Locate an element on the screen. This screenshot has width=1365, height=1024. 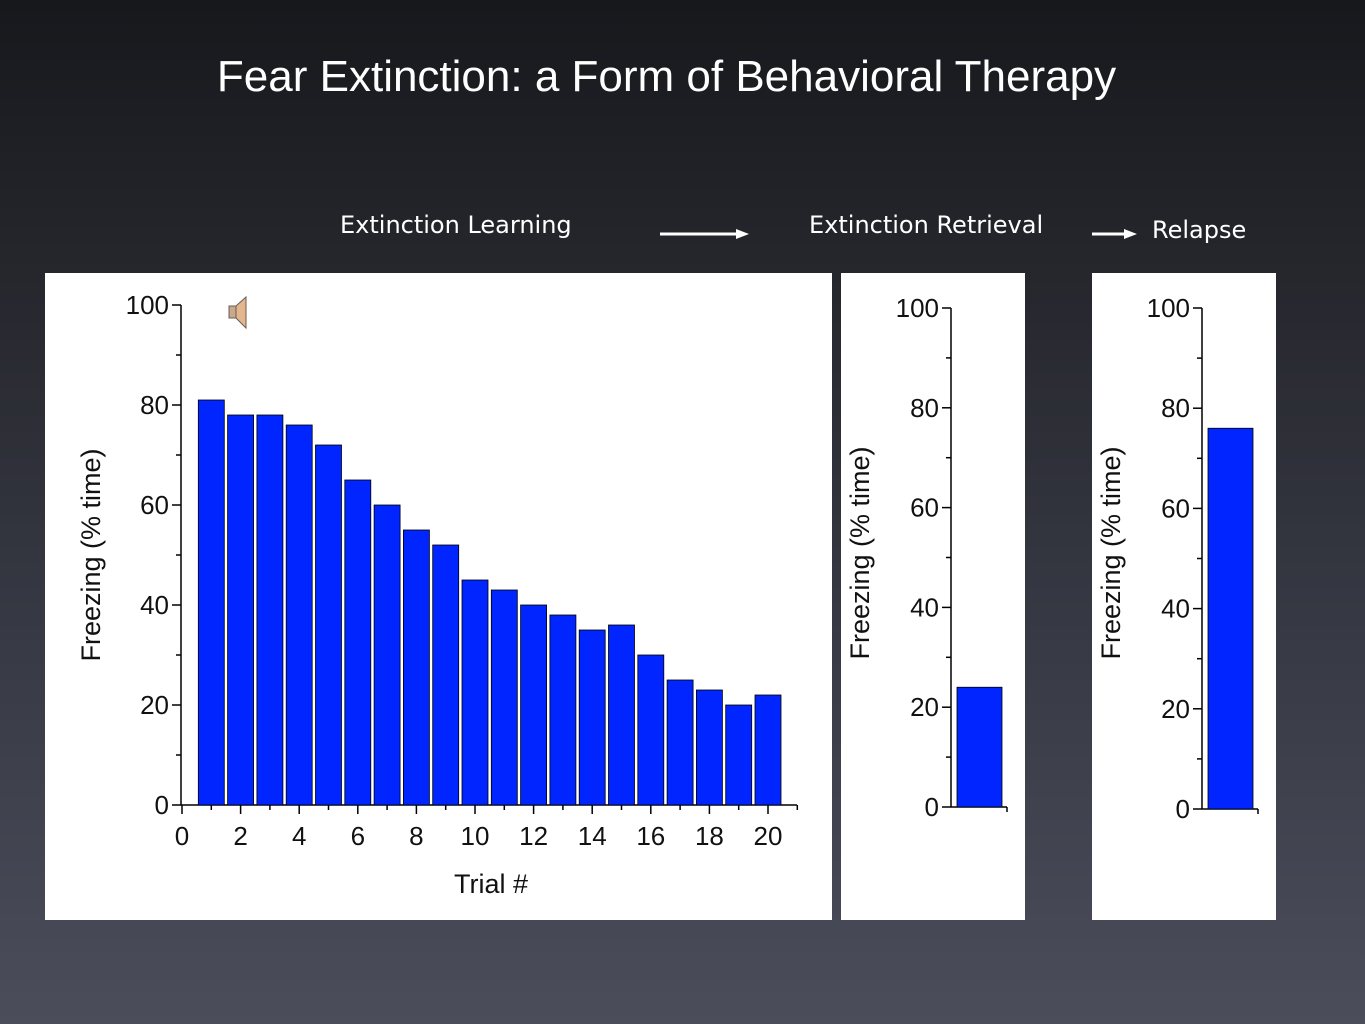
bar-relapse is located at coordinates (1230, 618).